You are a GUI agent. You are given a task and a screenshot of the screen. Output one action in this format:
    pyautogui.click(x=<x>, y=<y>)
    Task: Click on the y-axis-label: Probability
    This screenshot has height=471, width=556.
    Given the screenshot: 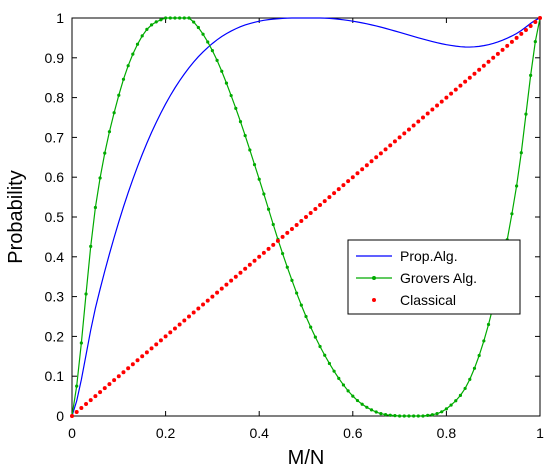 What is the action you would take?
    pyautogui.click(x=16, y=216)
    